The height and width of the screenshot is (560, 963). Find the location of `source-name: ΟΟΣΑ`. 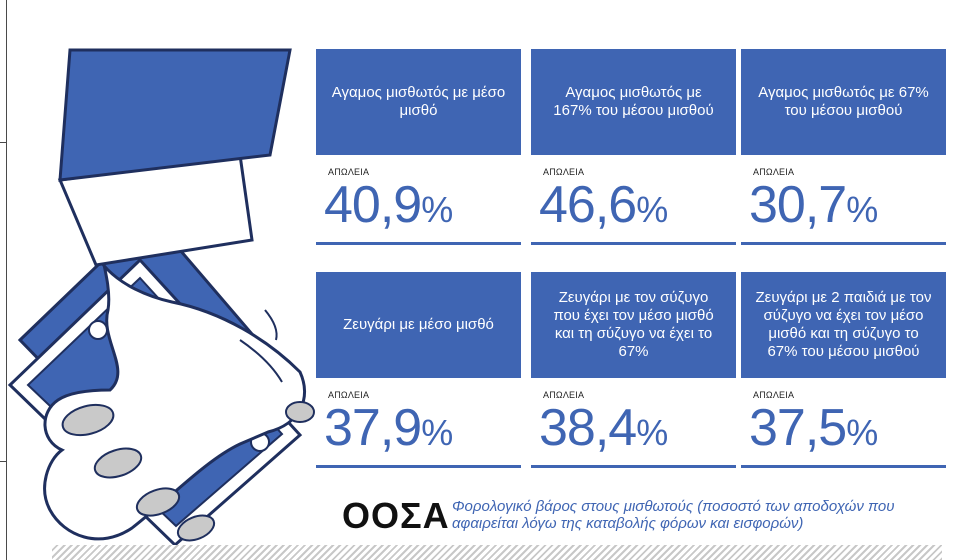

source-name: ΟΟΣΑ is located at coordinates (396, 515).